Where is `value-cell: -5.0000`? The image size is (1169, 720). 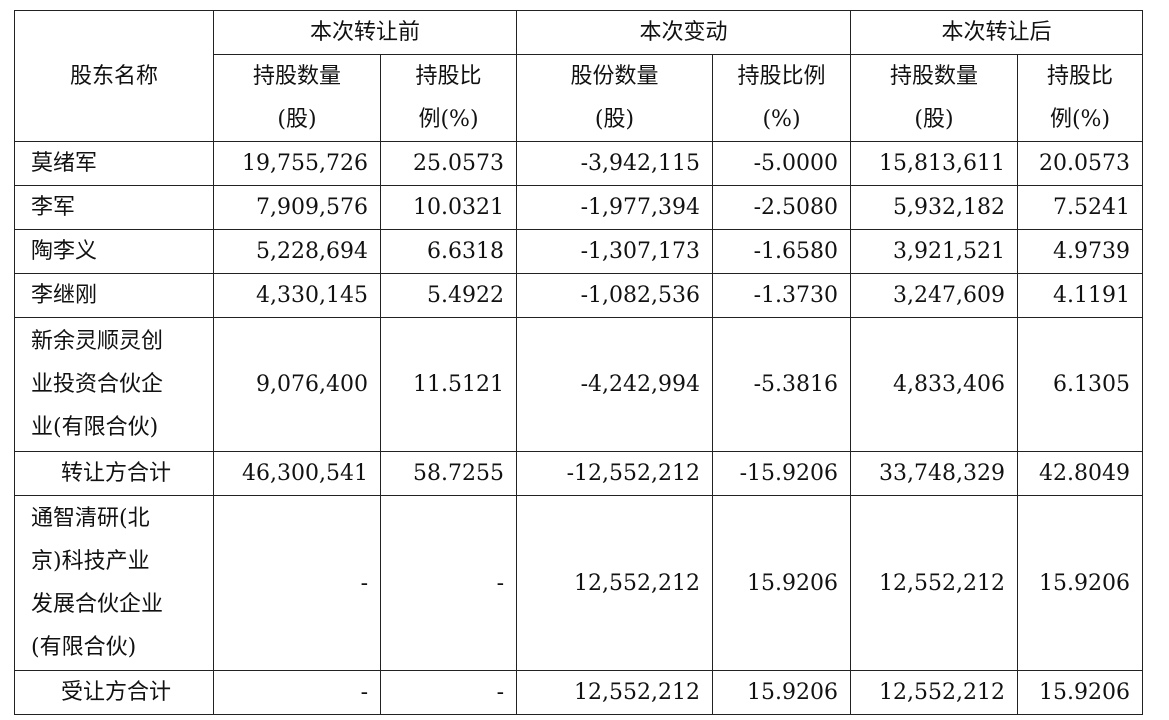 value-cell: -5.0000 is located at coordinates (781, 163).